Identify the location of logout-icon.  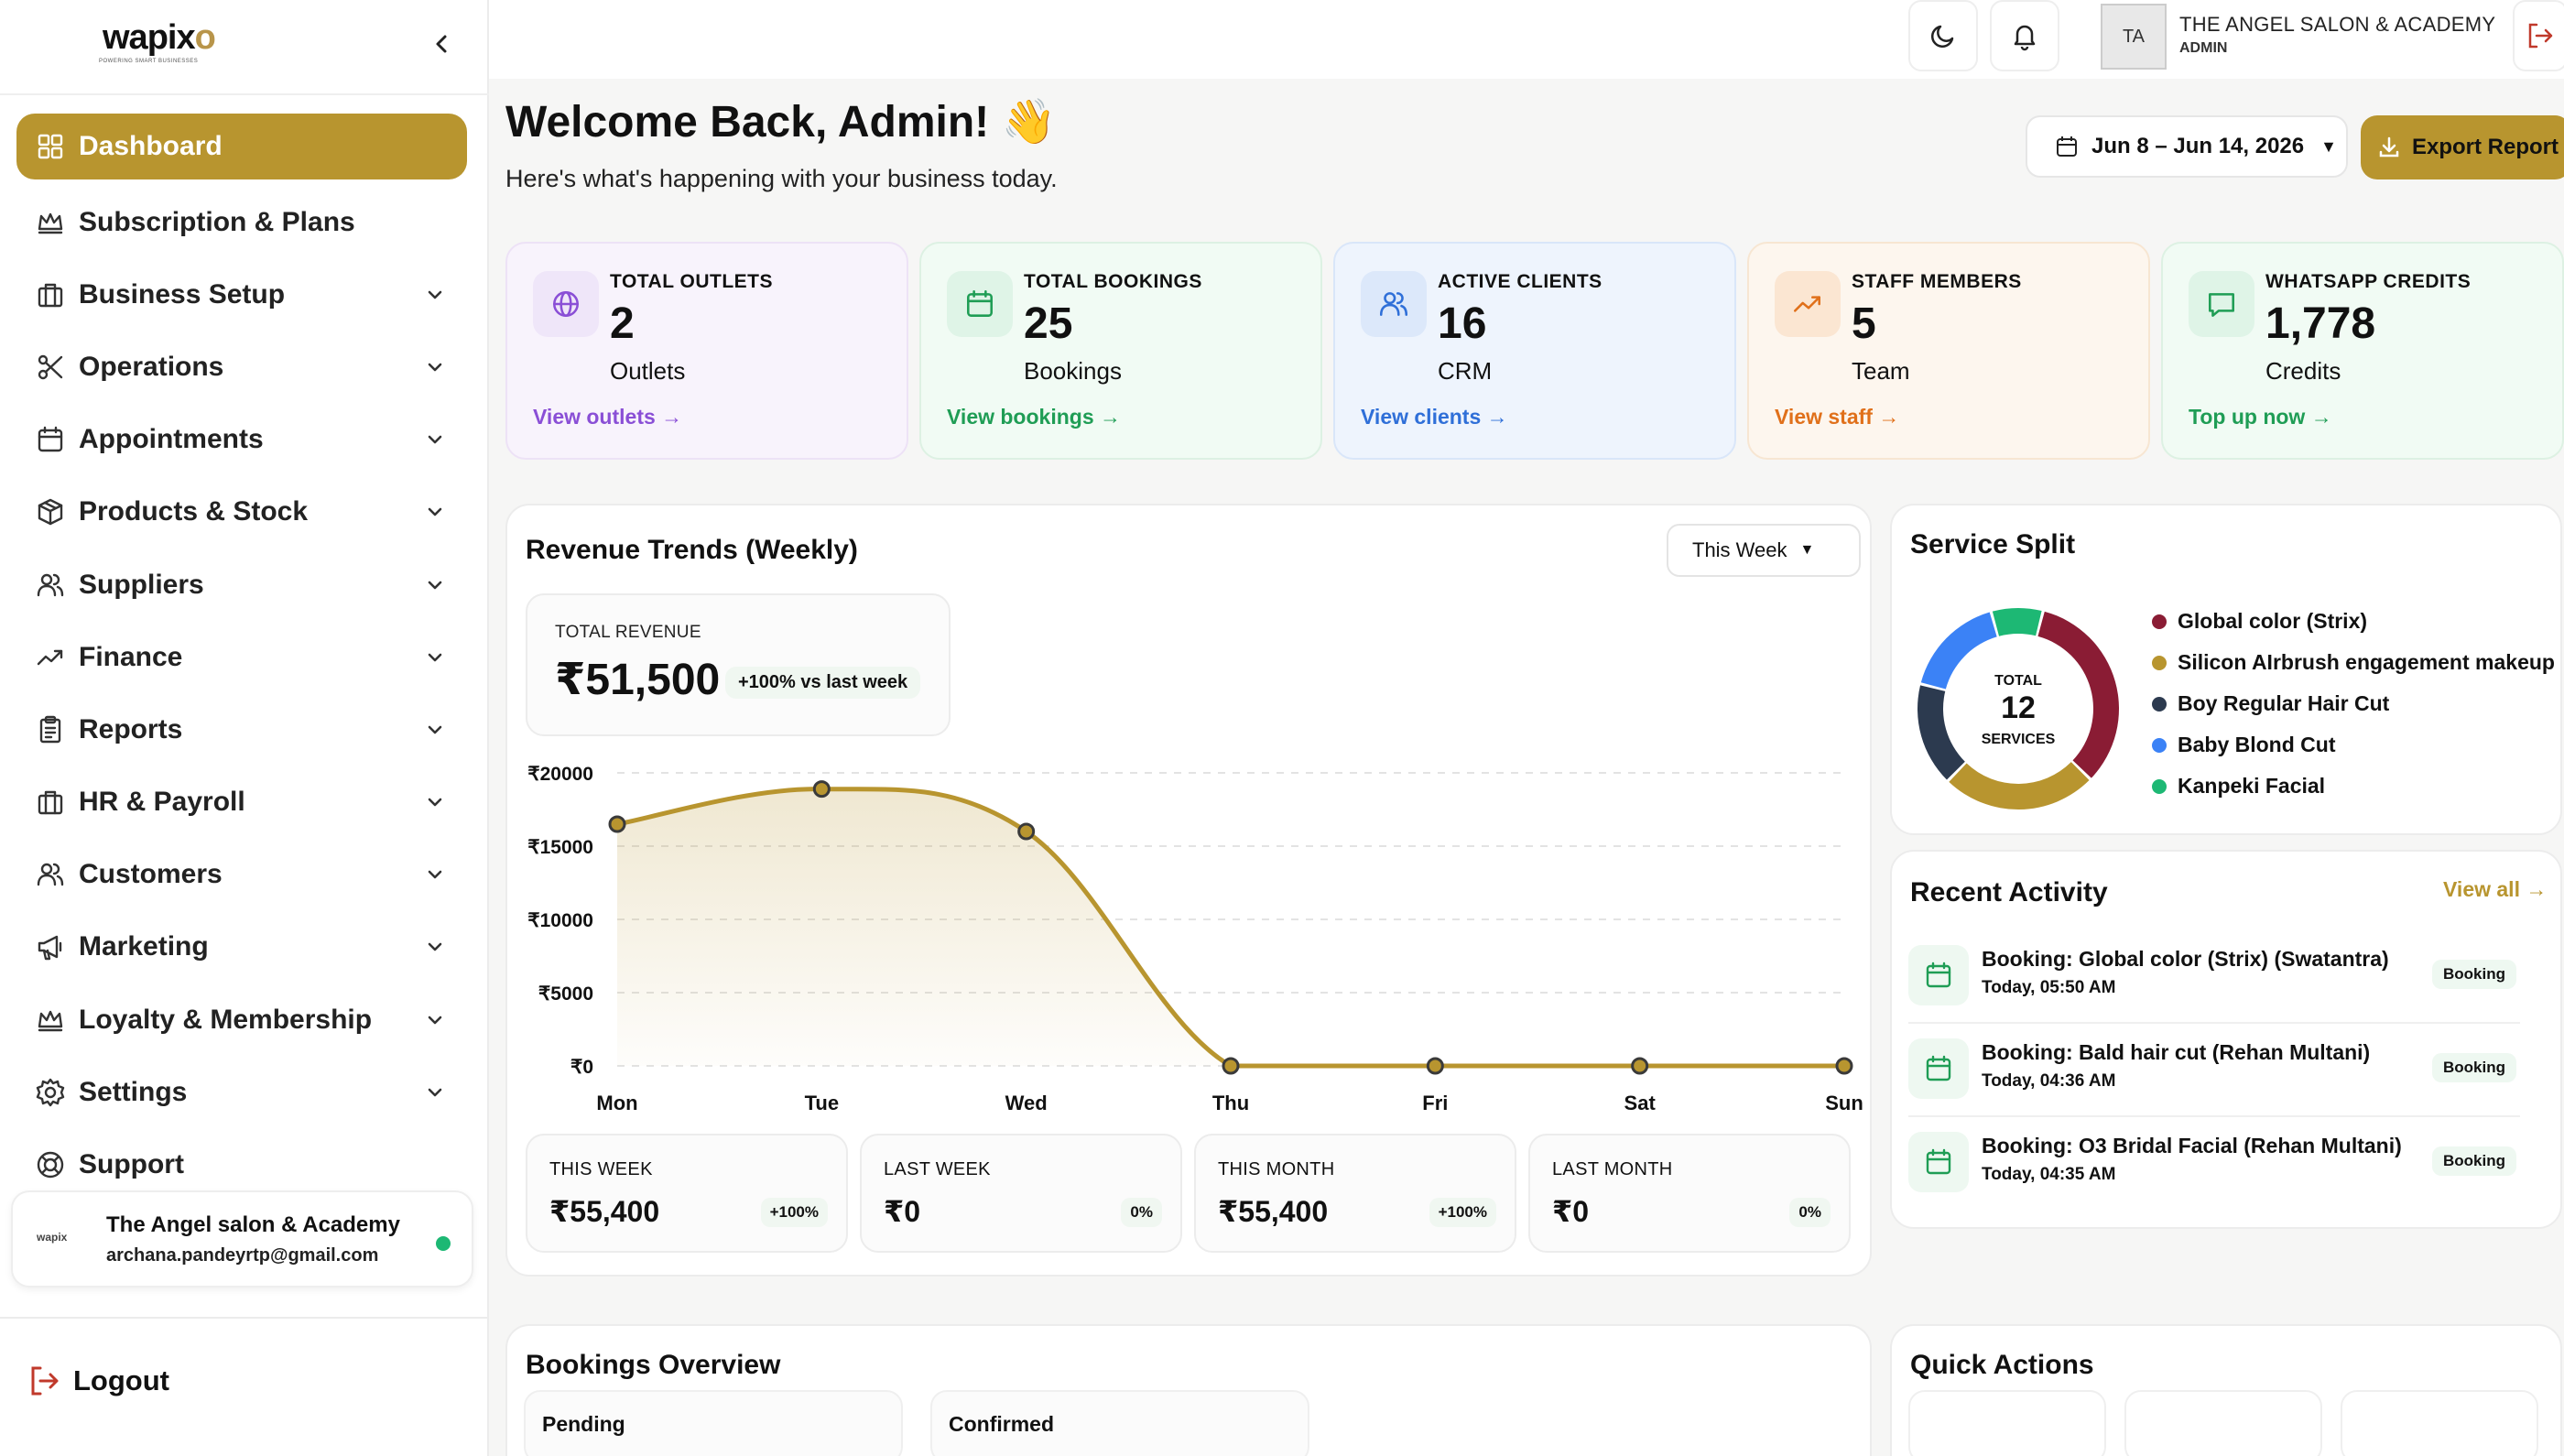
(2540, 36).